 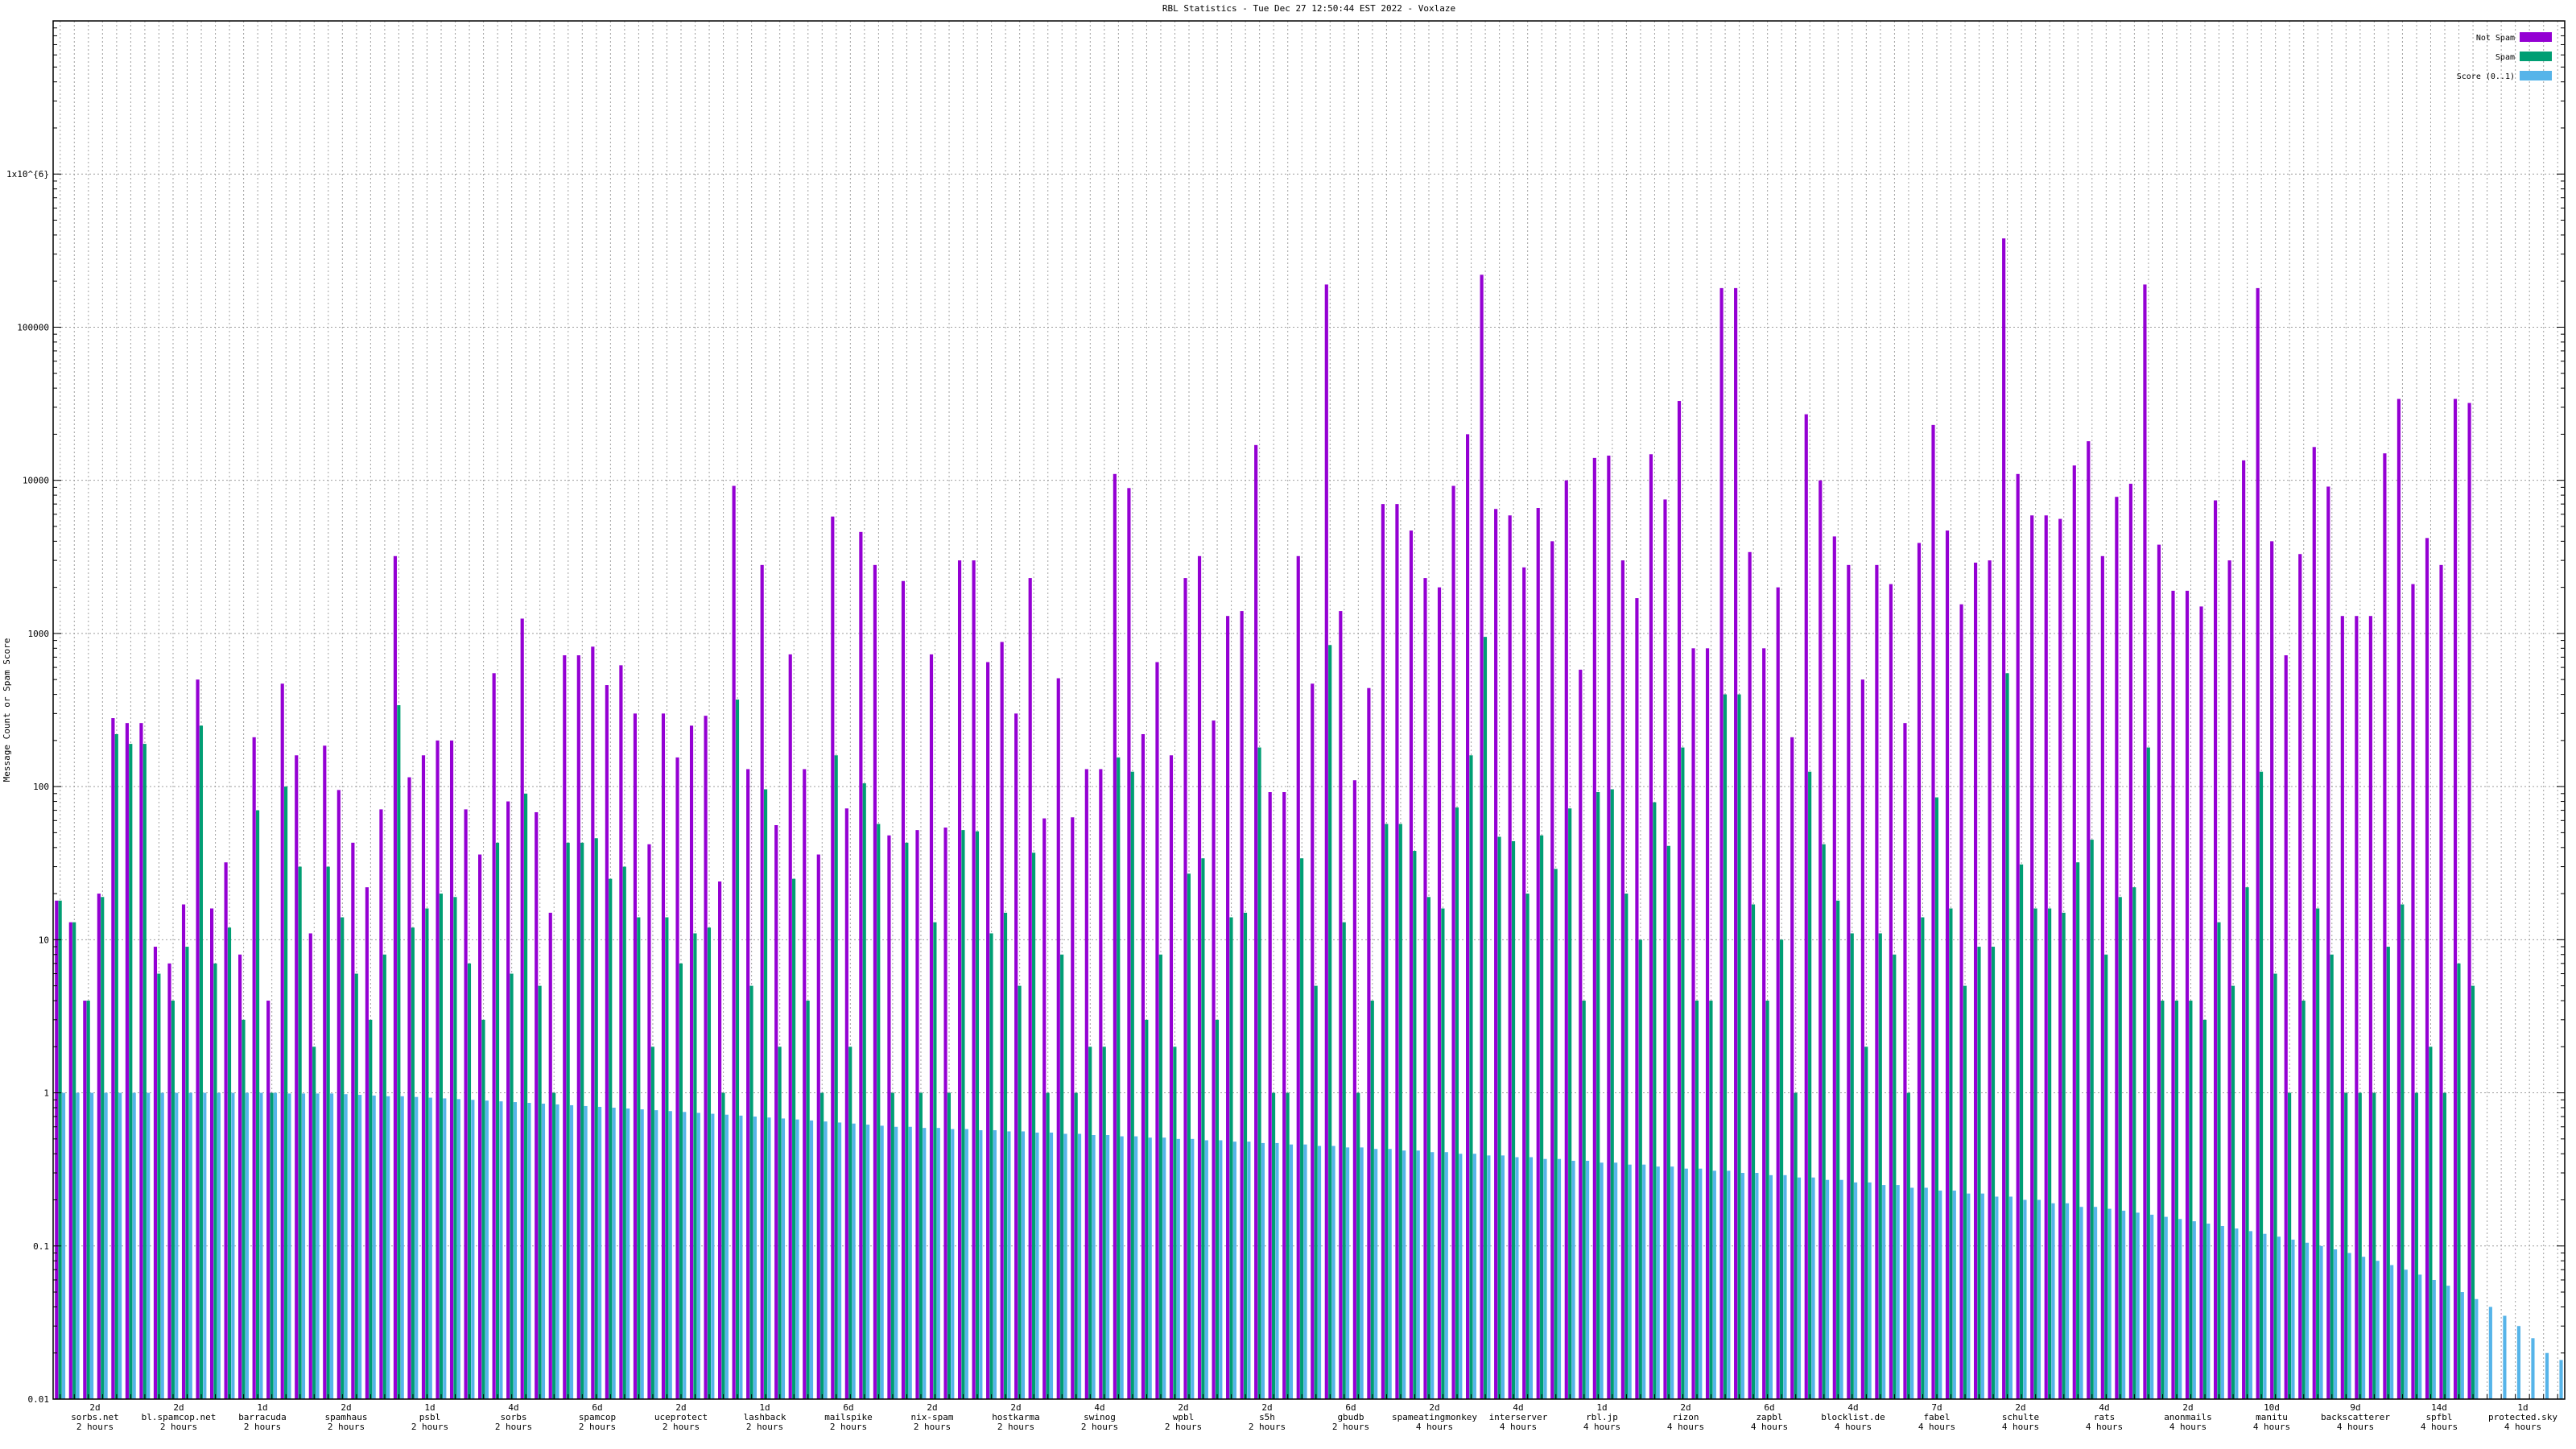 What do you see at coordinates (2486, 76) in the screenshot?
I see `legend-label: Score (0..1)` at bounding box center [2486, 76].